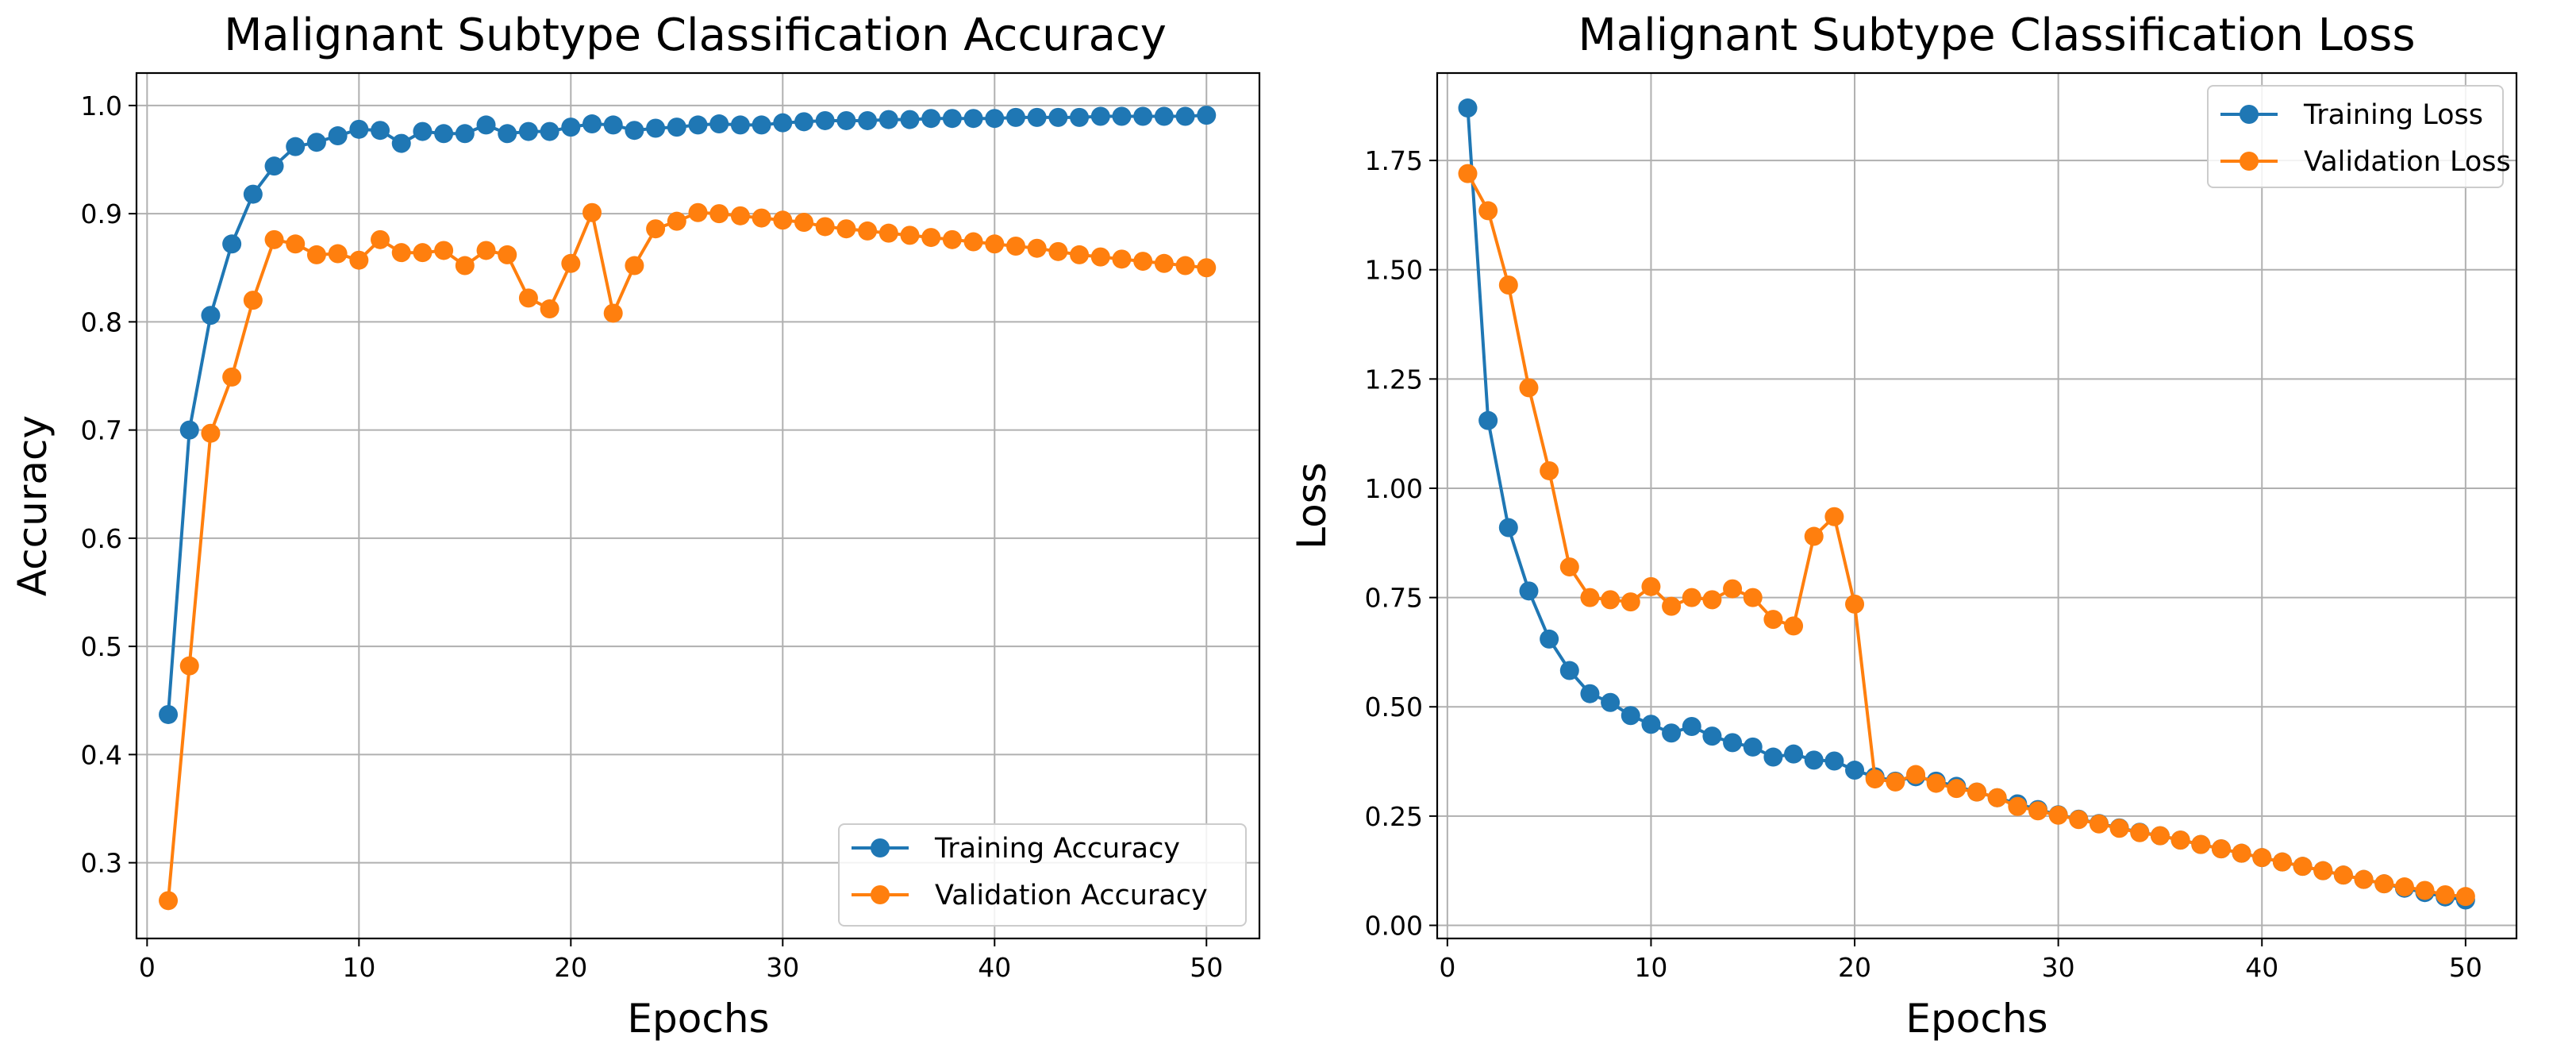 This screenshot has height=1052, width=2576. What do you see at coordinates (2393, 115) in the screenshot?
I see `legend-training-loss-label: Training Loss` at bounding box center [2393, 115].